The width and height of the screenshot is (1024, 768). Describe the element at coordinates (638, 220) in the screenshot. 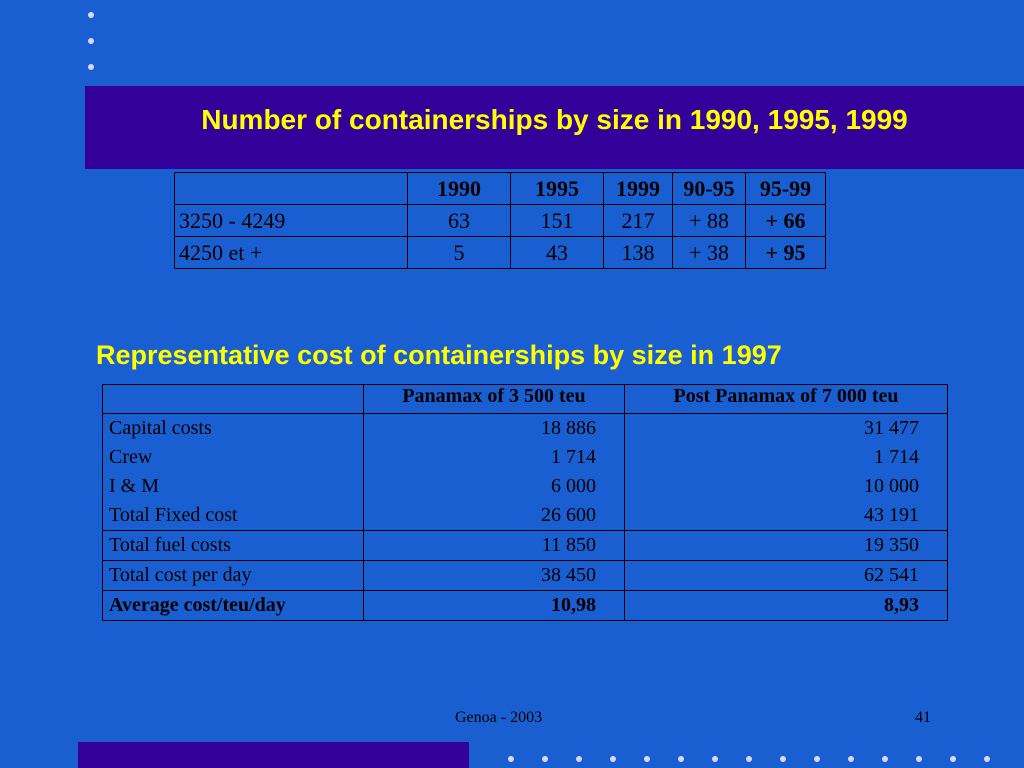

I see `table-cell: 217` at that location.